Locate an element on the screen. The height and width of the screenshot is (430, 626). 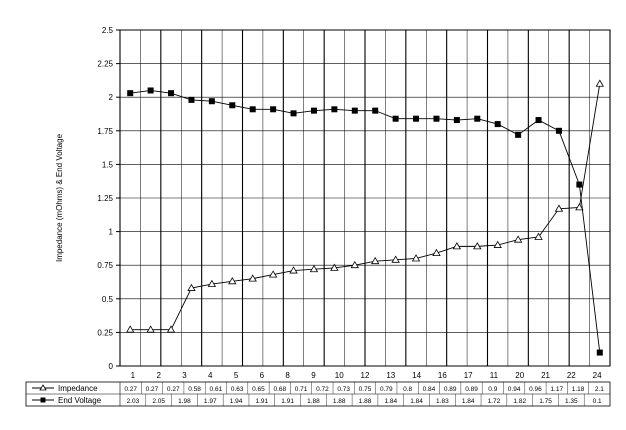
data-table-cell: 0.75 is located at coordinates (365, 389).